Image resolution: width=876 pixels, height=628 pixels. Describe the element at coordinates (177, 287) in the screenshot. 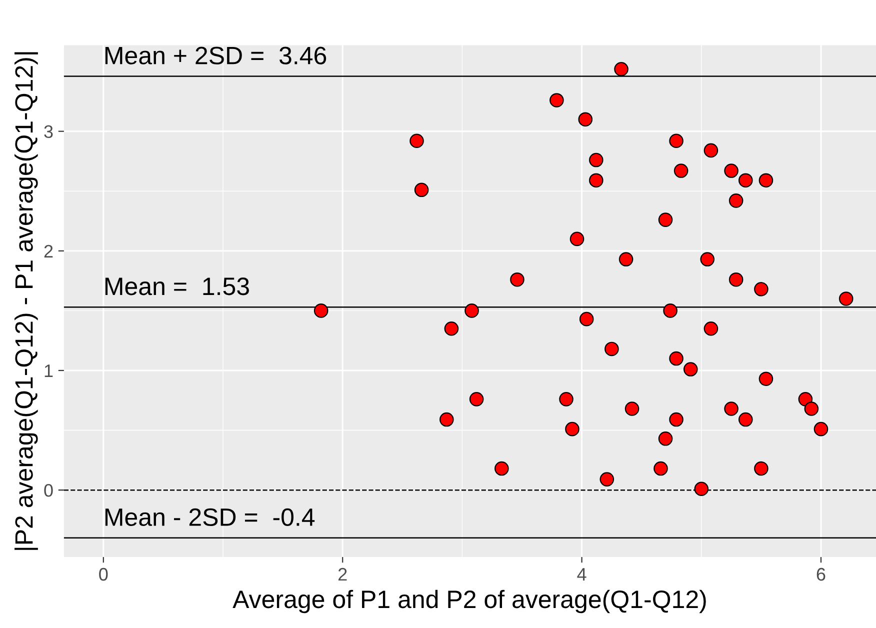

I see `ref-line-label: Mean = 1.53` at that location.